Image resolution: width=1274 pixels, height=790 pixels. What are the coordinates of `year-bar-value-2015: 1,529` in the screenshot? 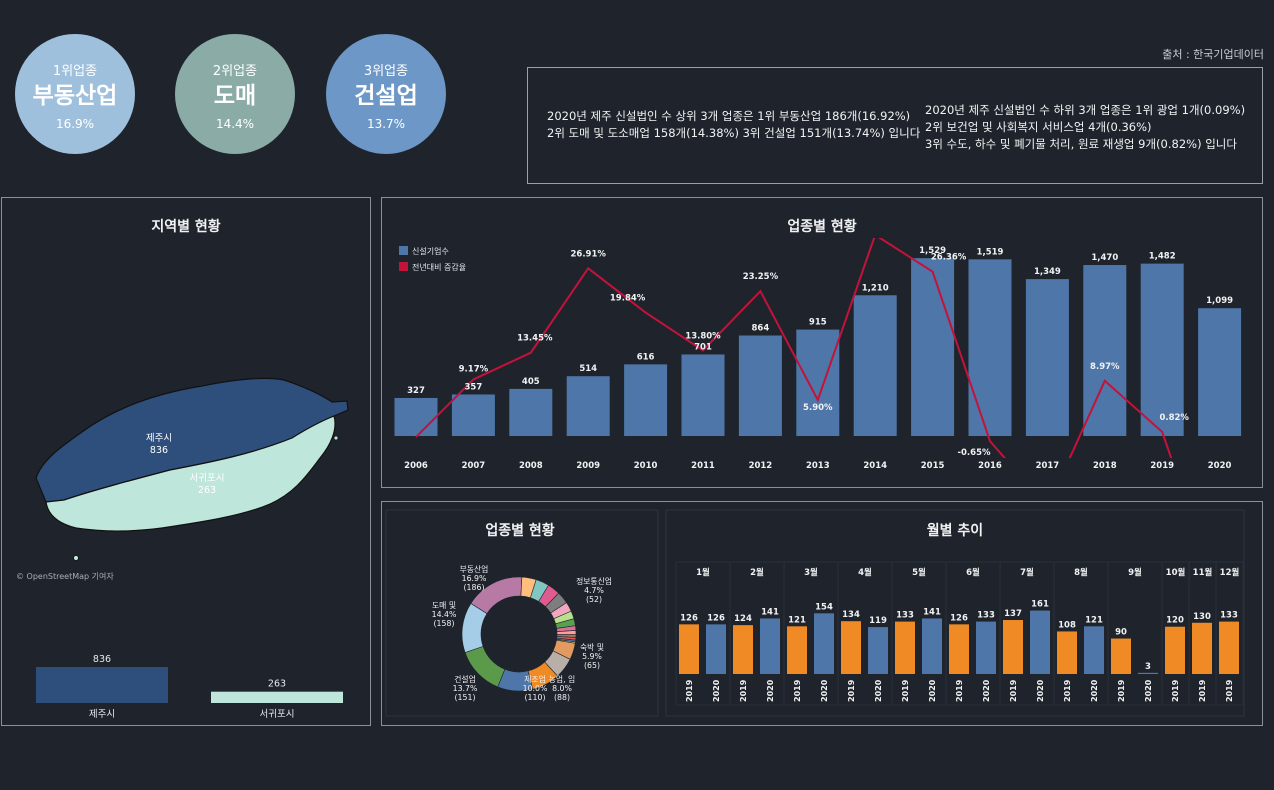 It's located at (932, 251).